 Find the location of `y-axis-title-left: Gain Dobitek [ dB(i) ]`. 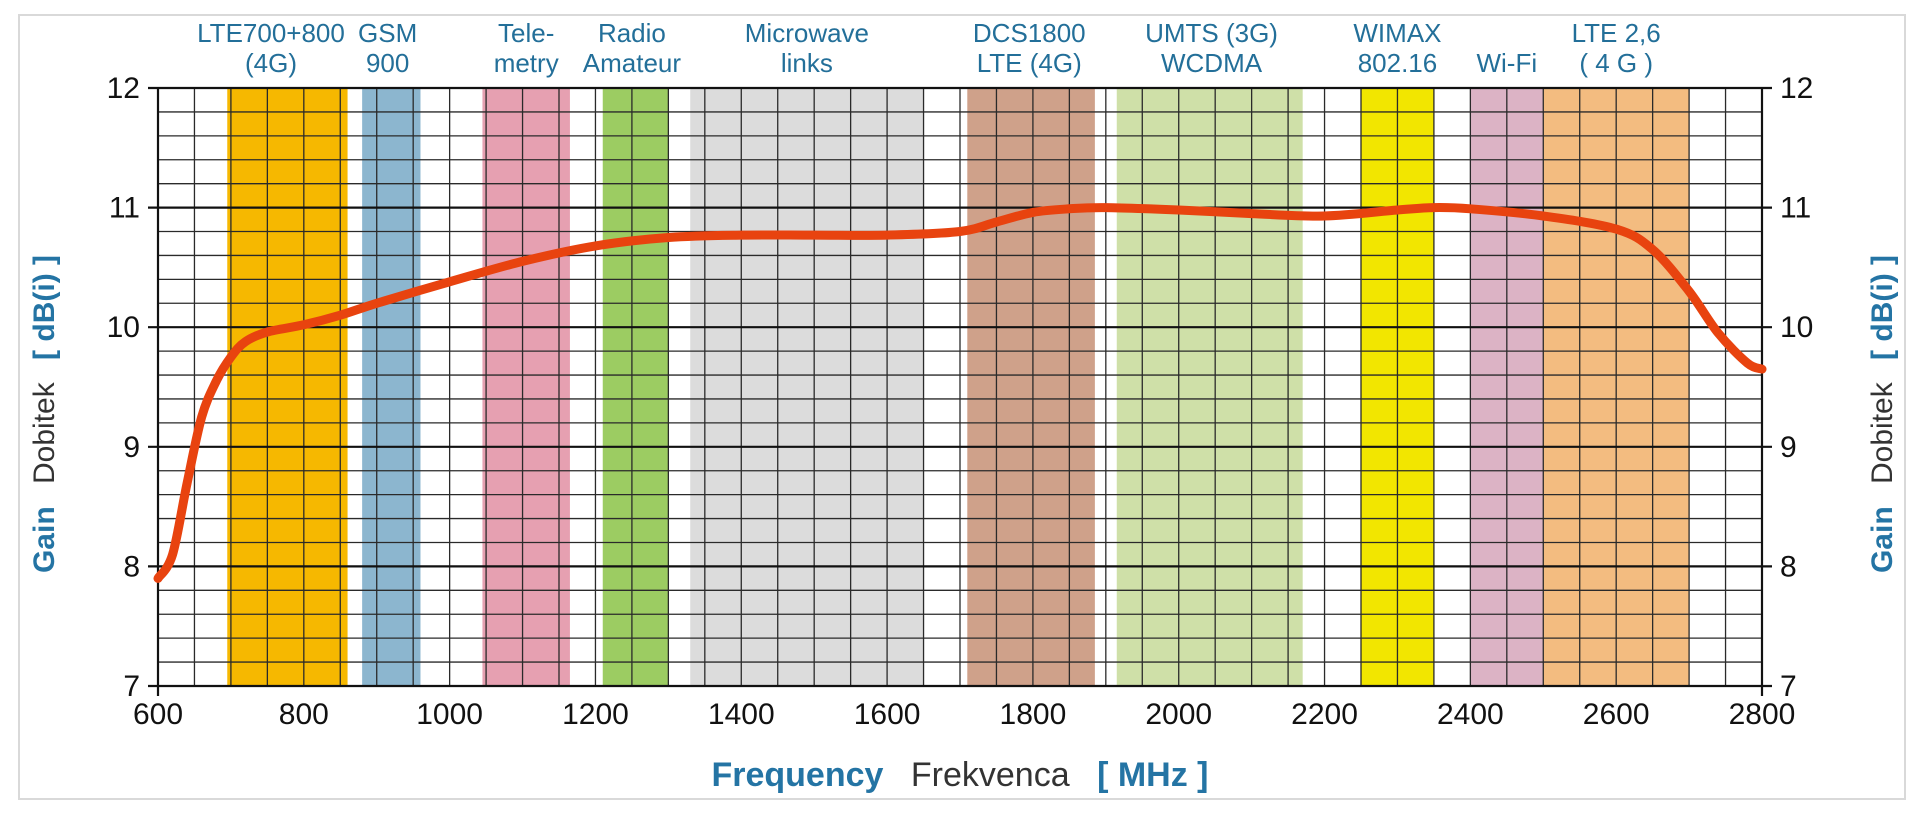

y-axis-title-left: Gain Dobitek [ dB(i) ] is located at coordinates (44, 414).